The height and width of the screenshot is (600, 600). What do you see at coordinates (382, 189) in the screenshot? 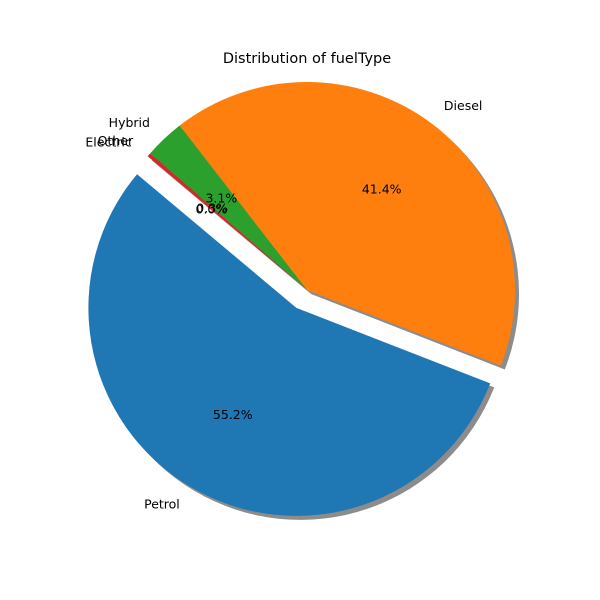
I see `slice-percent-diesel: 41.4%` at bounding box center [382, 189].